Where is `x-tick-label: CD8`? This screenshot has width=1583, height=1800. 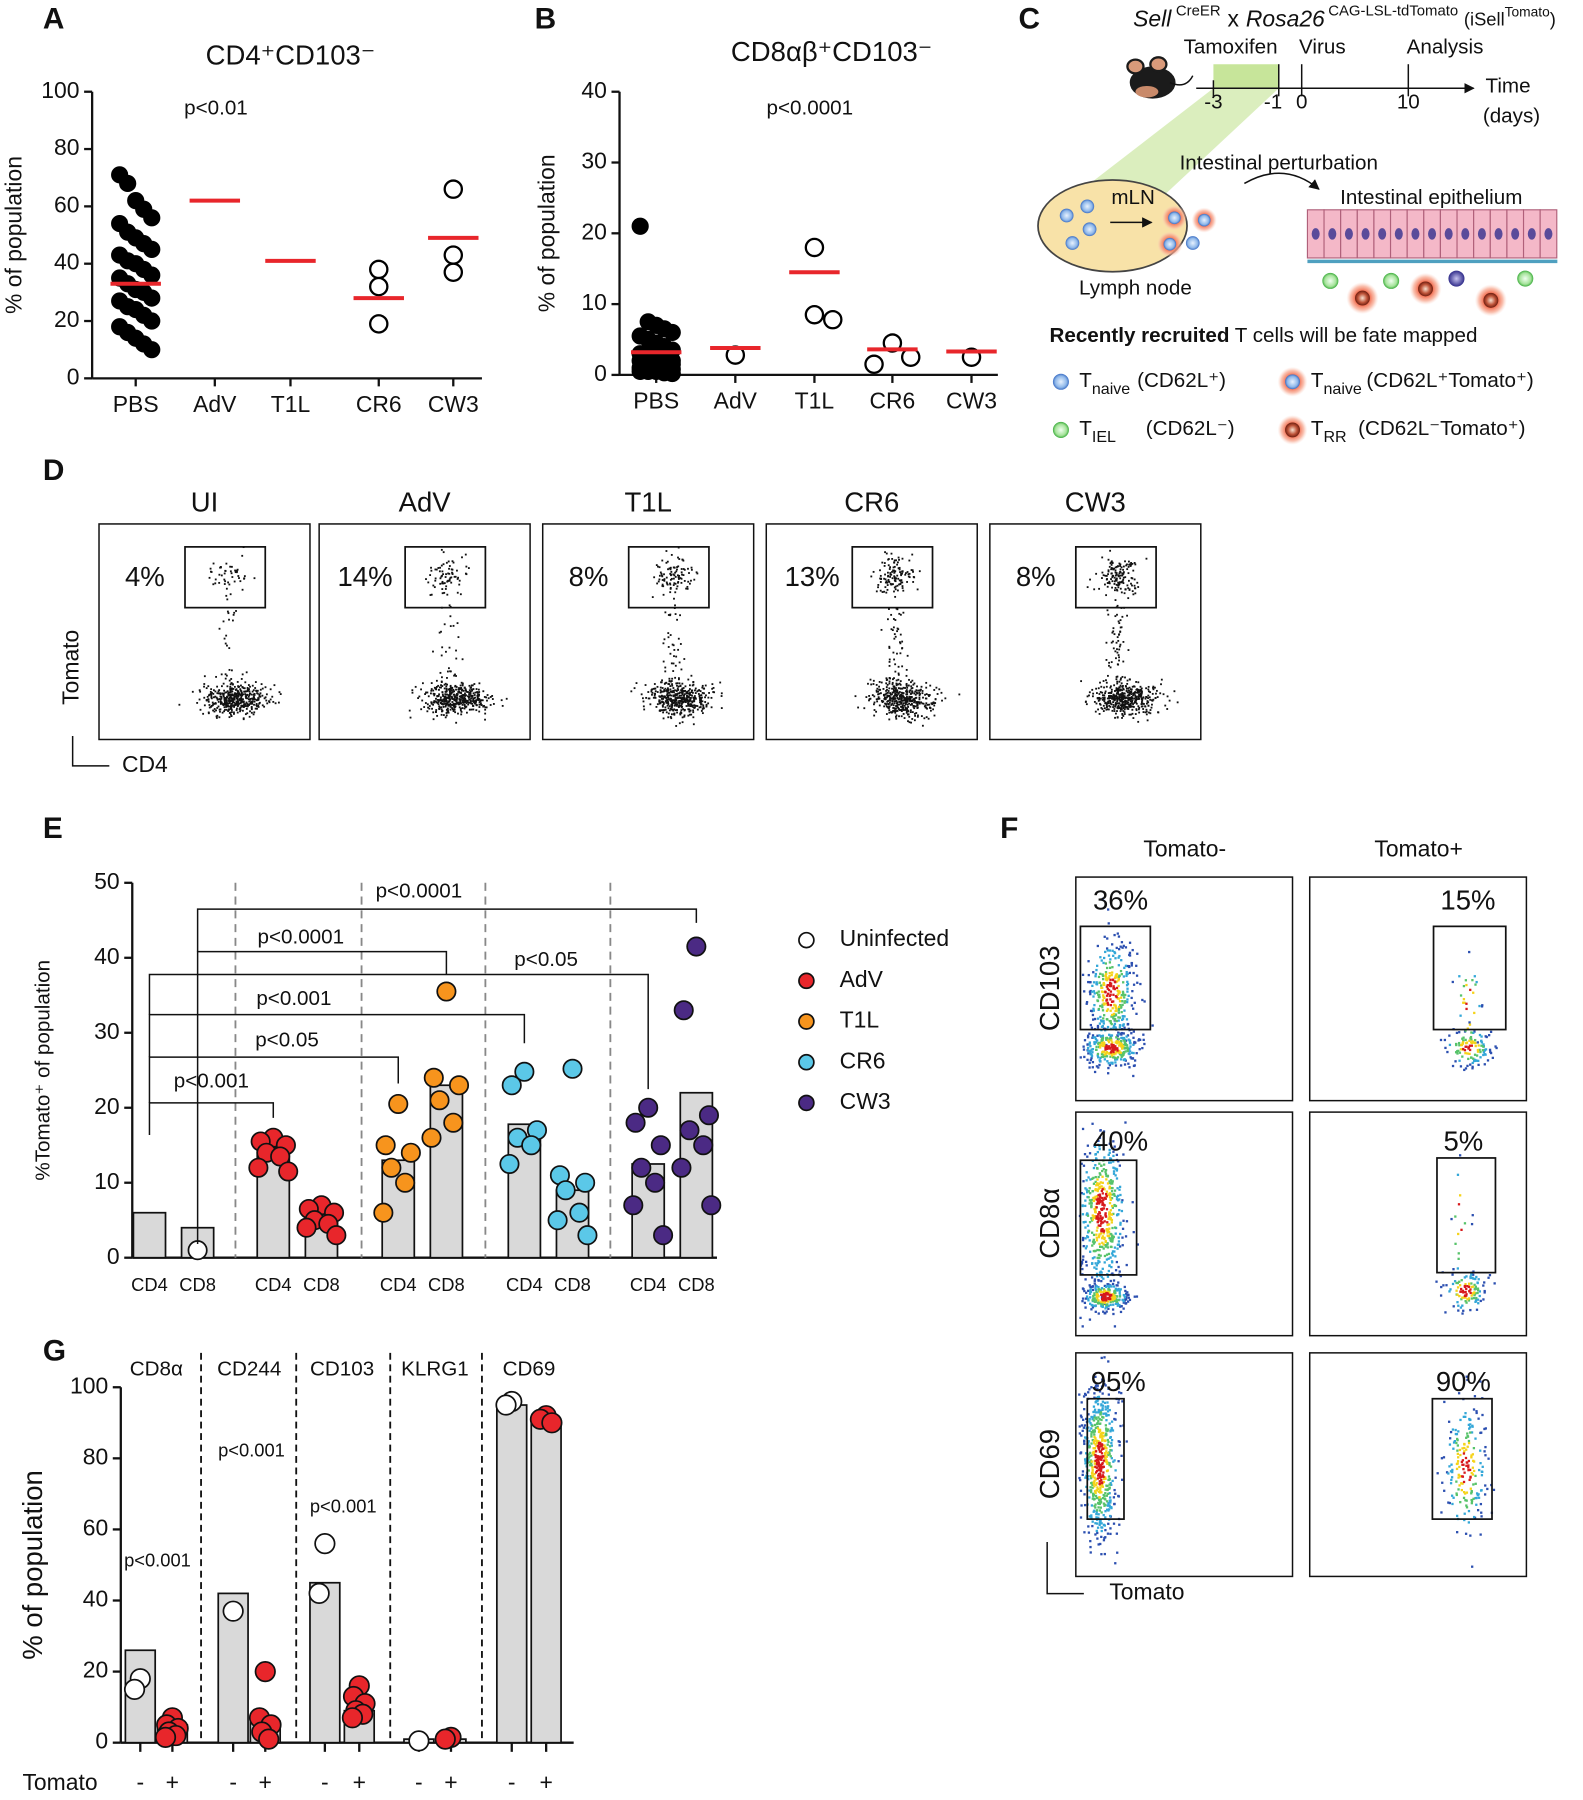
x-tick-label: CD8 is located at coordinates (446, 1284).